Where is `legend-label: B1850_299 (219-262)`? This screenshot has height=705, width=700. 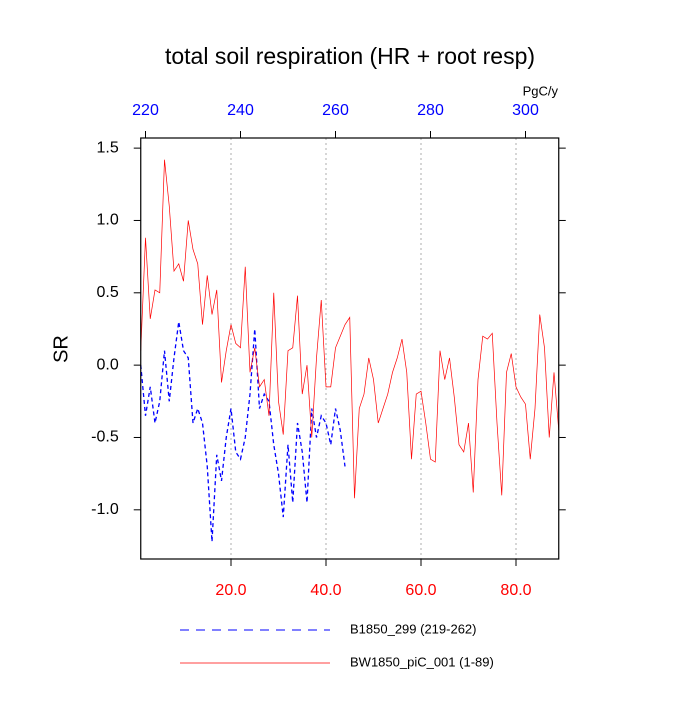 legend-label: B1850_299 (219-262) is located at coordinates (413, 628).